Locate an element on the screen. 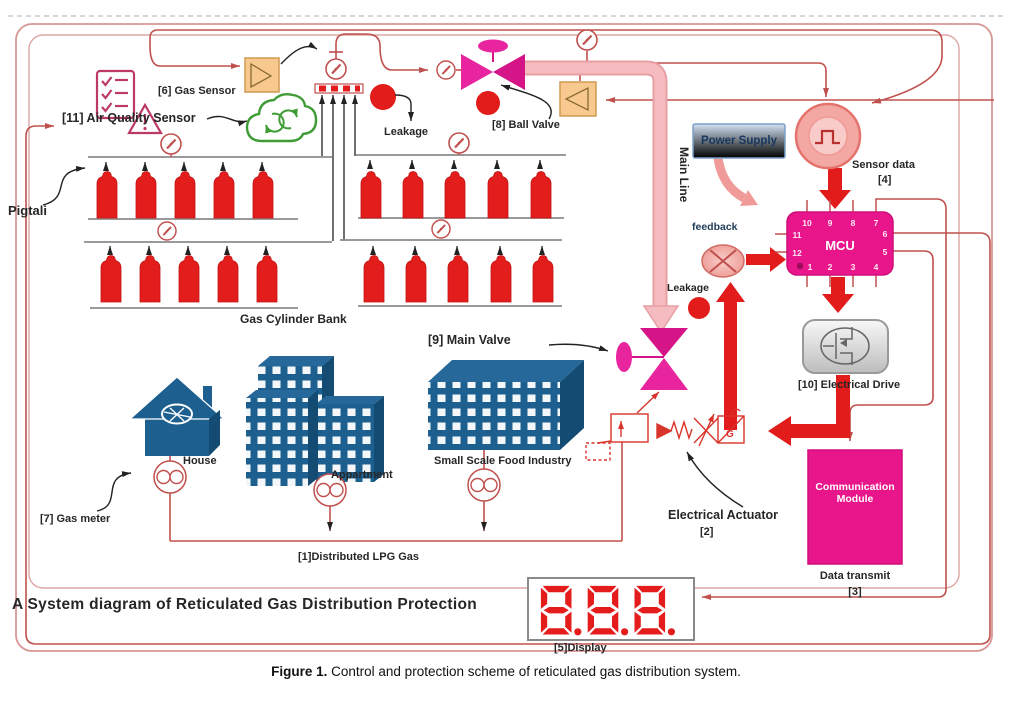 This screenshot has height=701, width=1012. apartment-icon is located at coordinates (315, 421).